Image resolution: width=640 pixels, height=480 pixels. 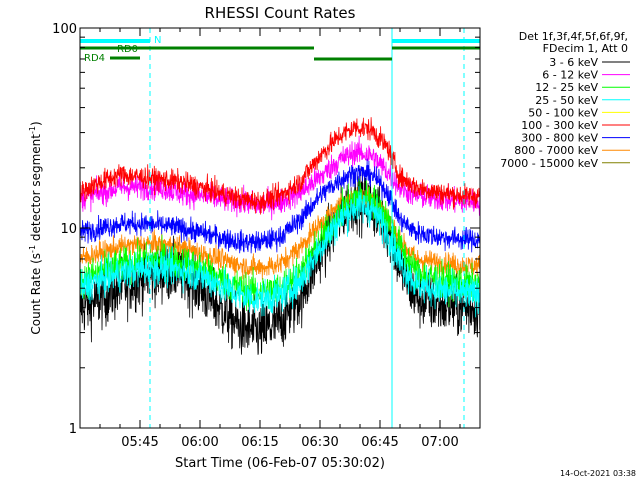 I want to click on decimation-label-rd0: RD0, so click(x=127, y=49).